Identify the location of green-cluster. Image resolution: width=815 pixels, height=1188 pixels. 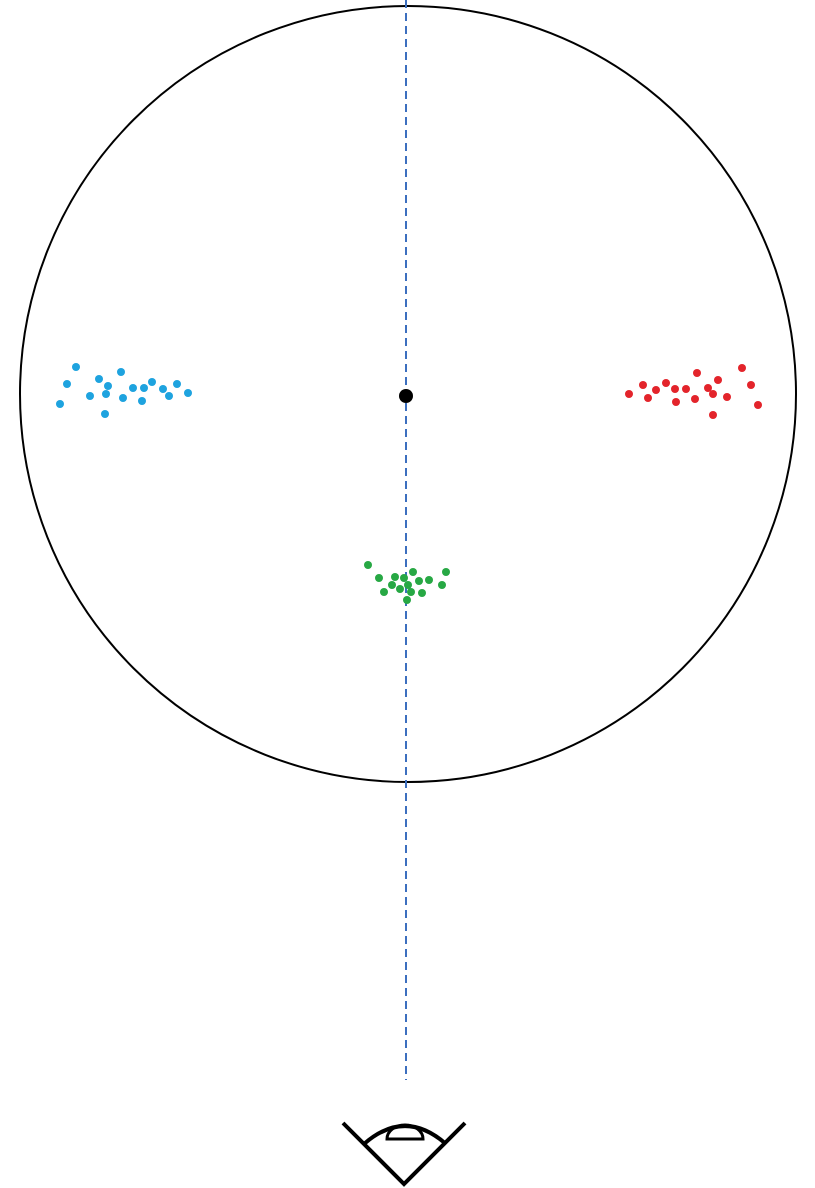
(407, 582).